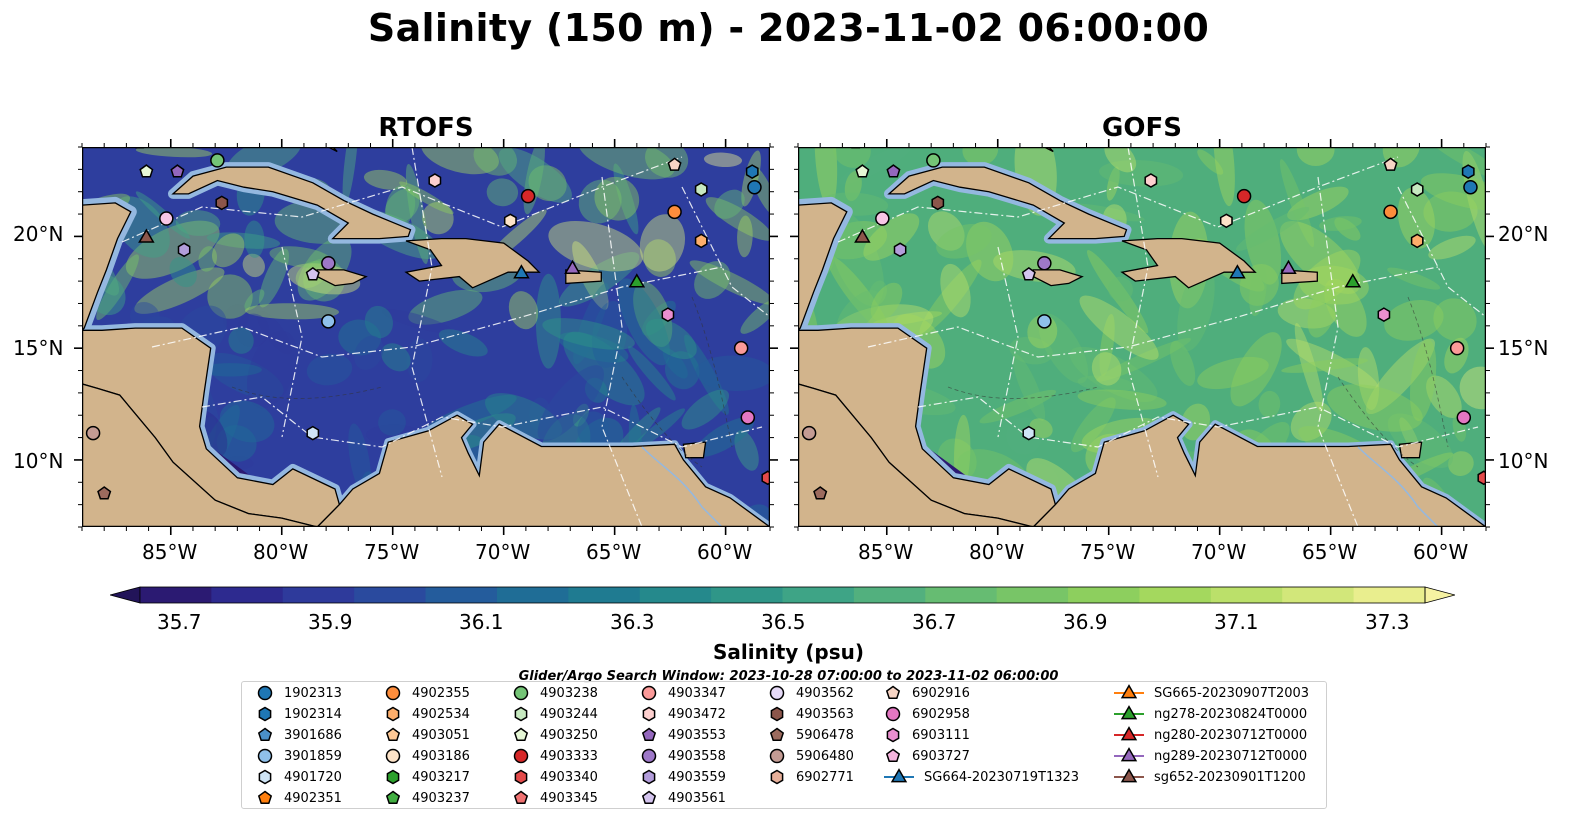 Image resolution: width=1577 pixels, height=827 pixels. I want to click on lon-tick-label: 75°W, so click(392, 552).